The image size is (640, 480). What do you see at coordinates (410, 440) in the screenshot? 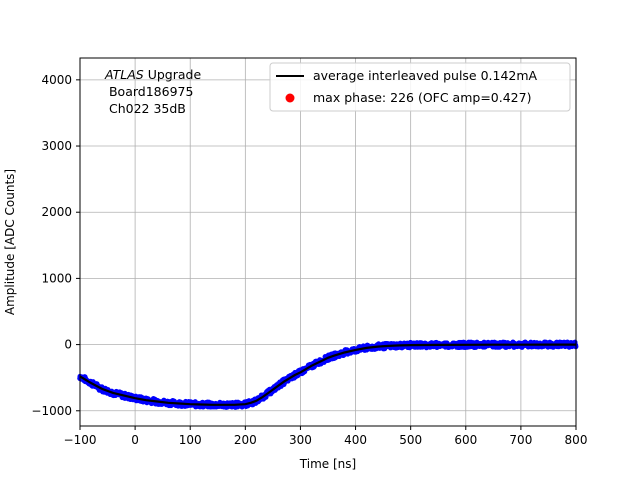
I see `x-tick-label: 500` at bounding box center [410, 440].